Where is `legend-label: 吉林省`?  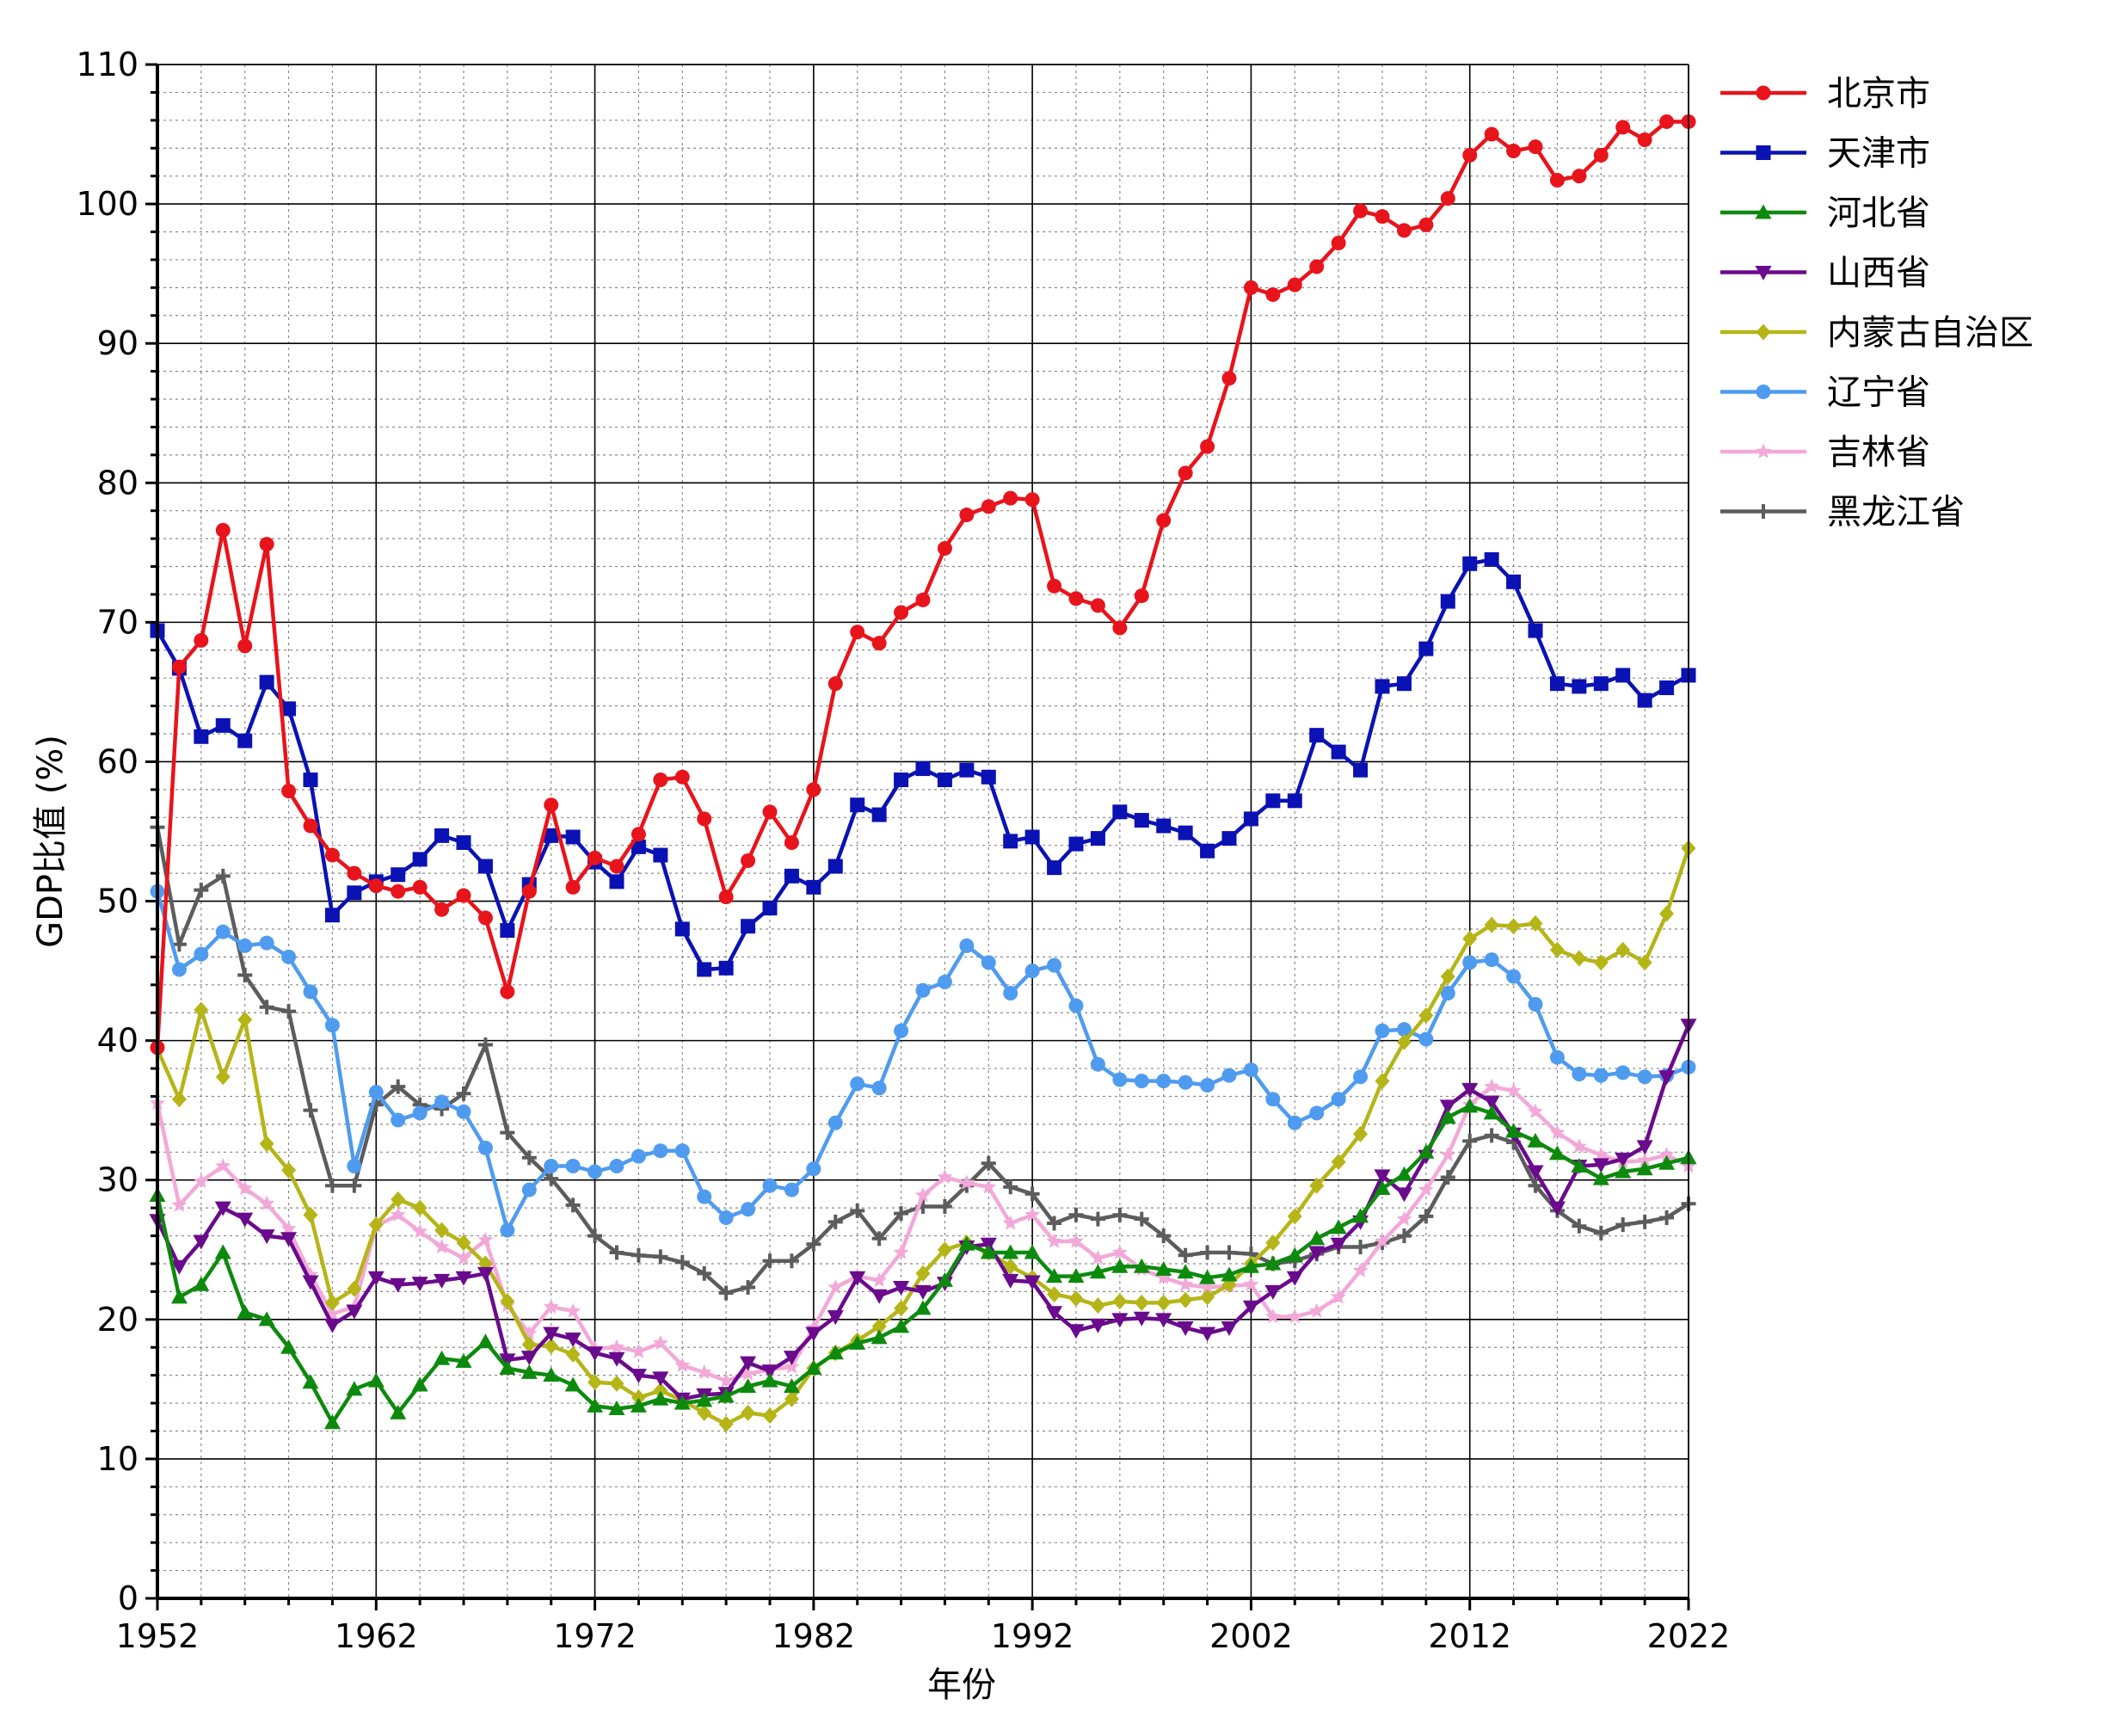
legend-label: 吉林省 is located at coordinates (1878, 452).